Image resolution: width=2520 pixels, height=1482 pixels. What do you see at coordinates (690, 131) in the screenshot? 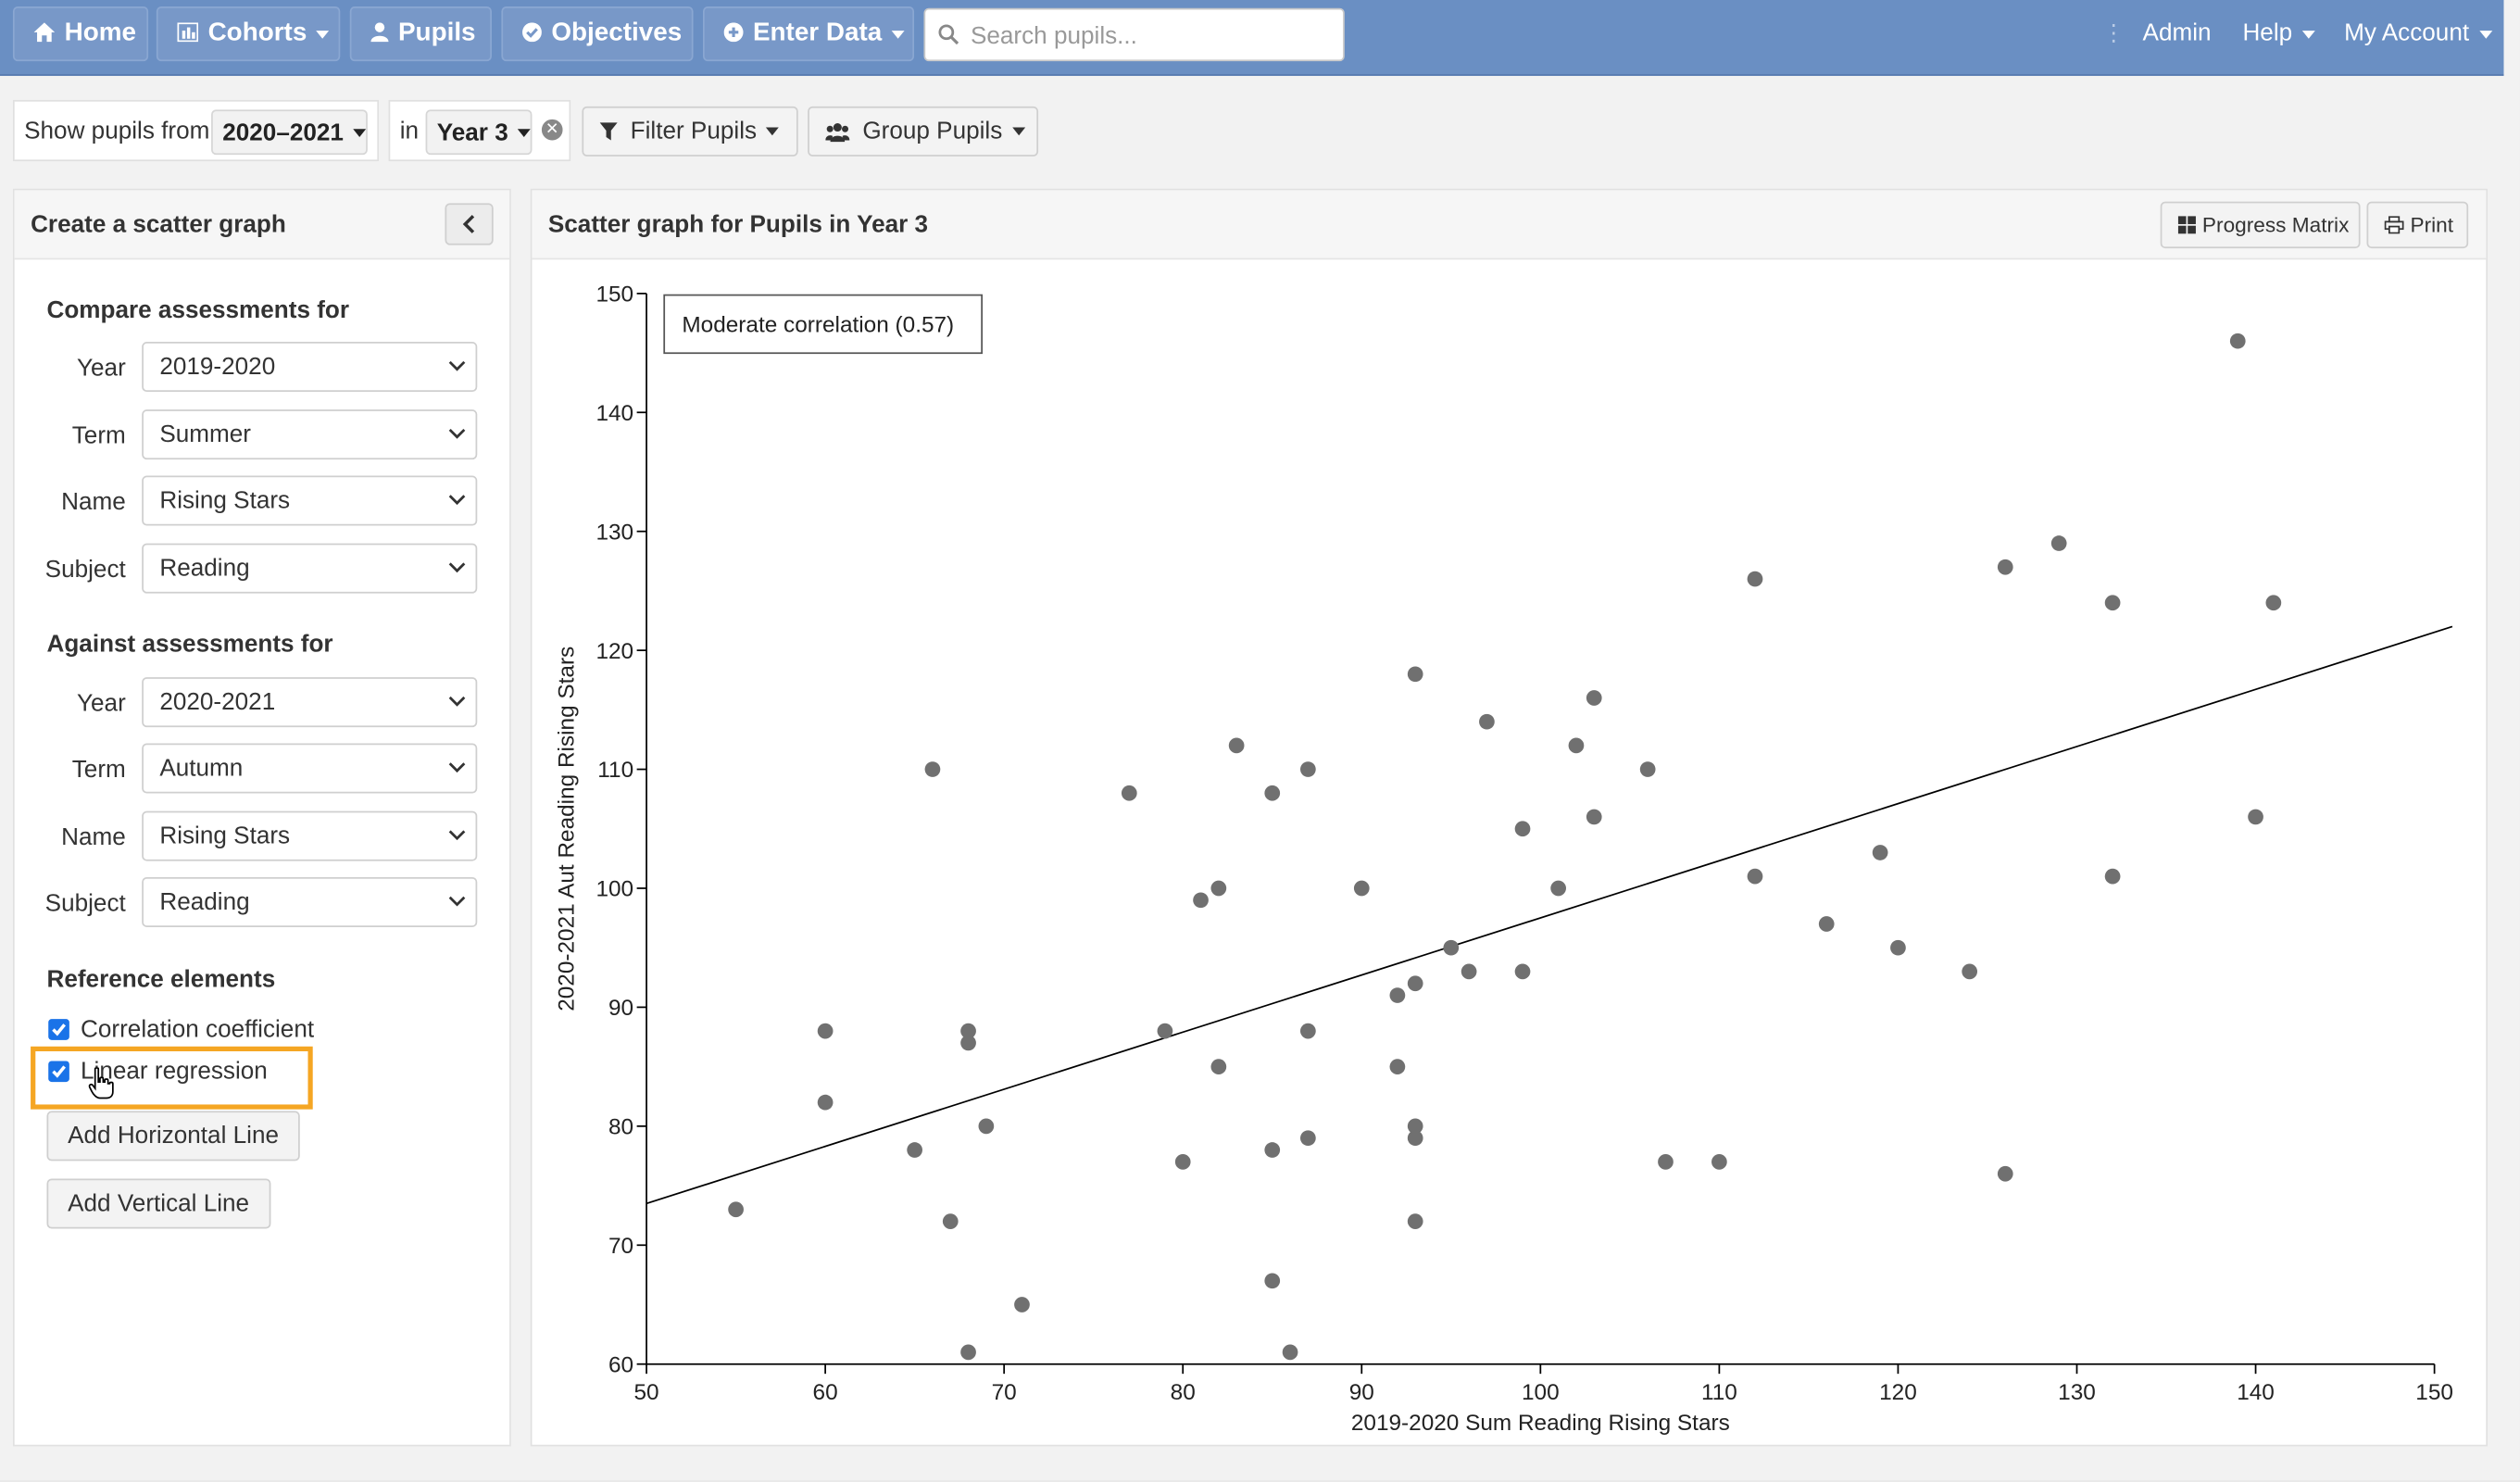
I see `filter-pupils-button: Filter Pupils` at bounding box center [690, 131].